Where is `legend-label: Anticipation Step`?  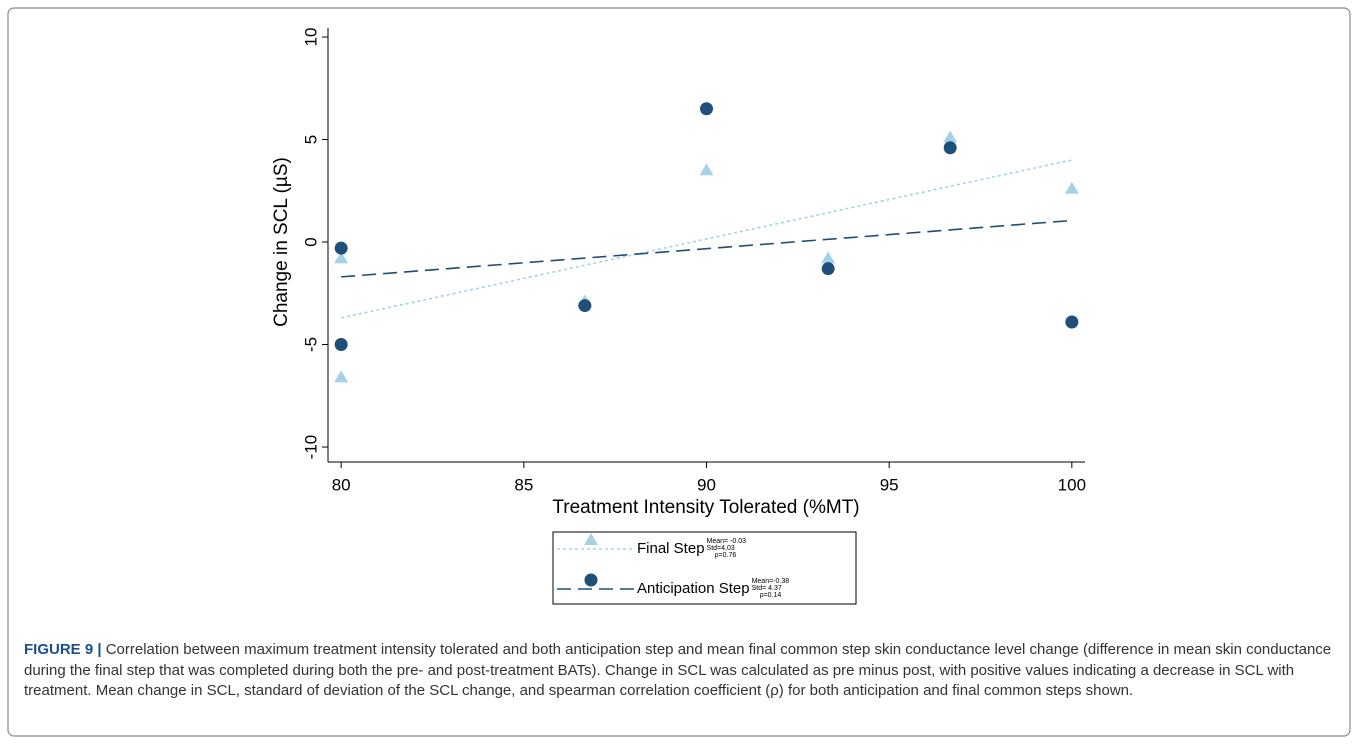
legend-label: Anticipation Step is located at coordinates (693, 588).